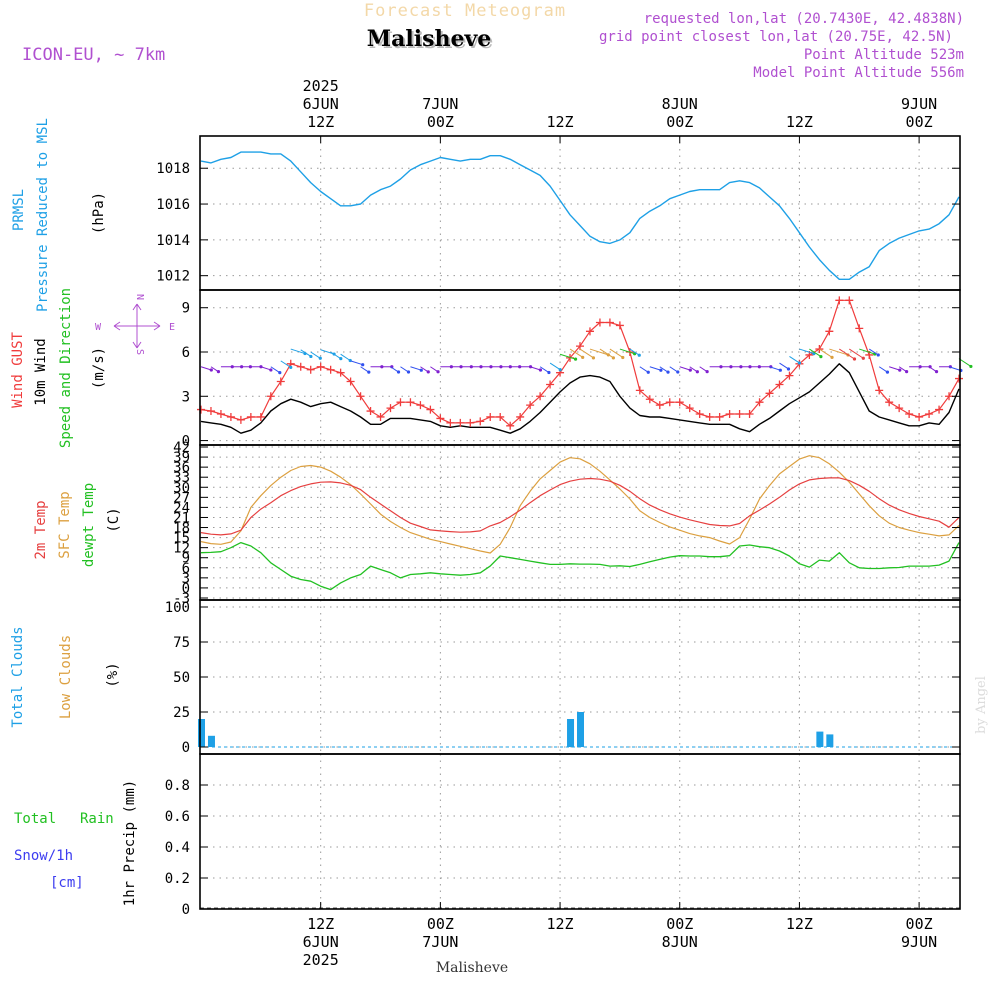  What do you see at coordinates (181, 643) in the screenshot?
I see `y-tick-label: 75` at bounding box center [181, 643].